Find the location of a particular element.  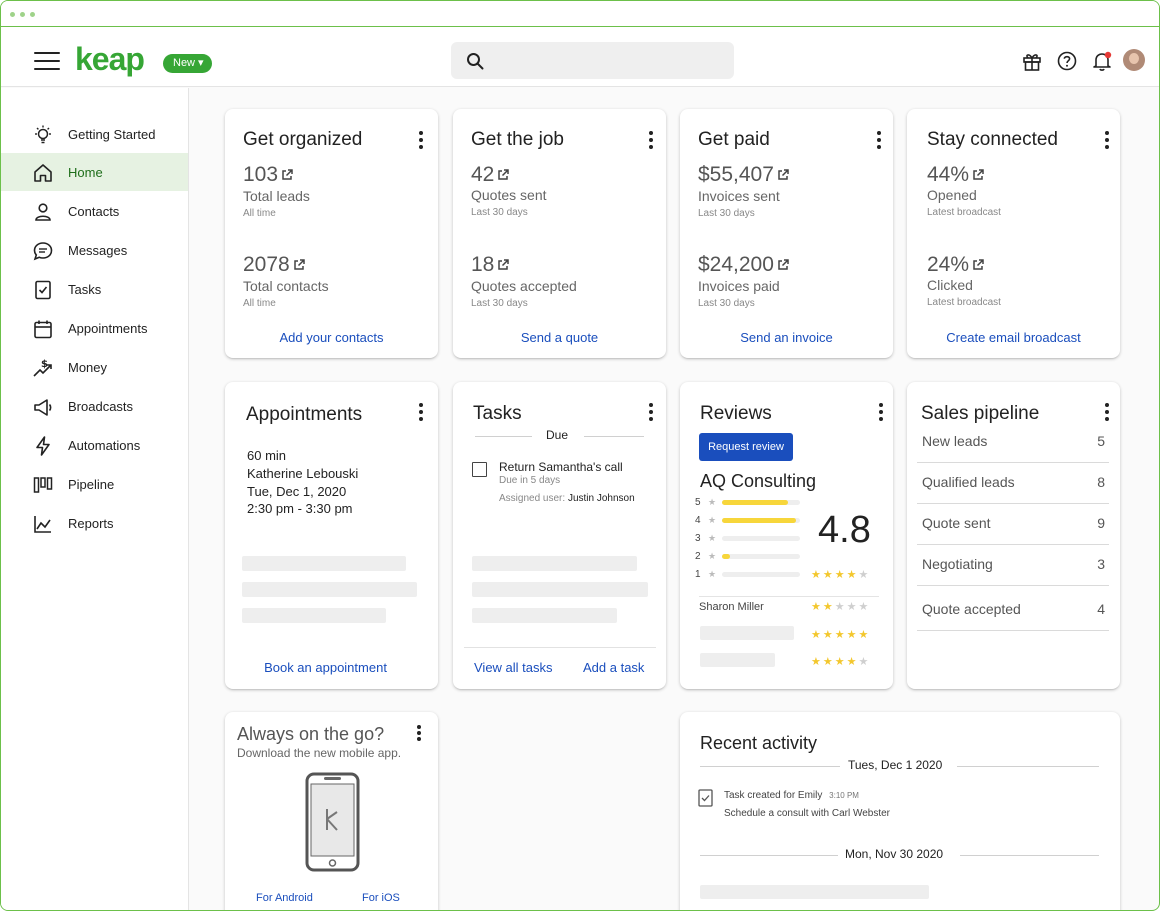

phone-illustration-icon is located at coordinates (332, 822).